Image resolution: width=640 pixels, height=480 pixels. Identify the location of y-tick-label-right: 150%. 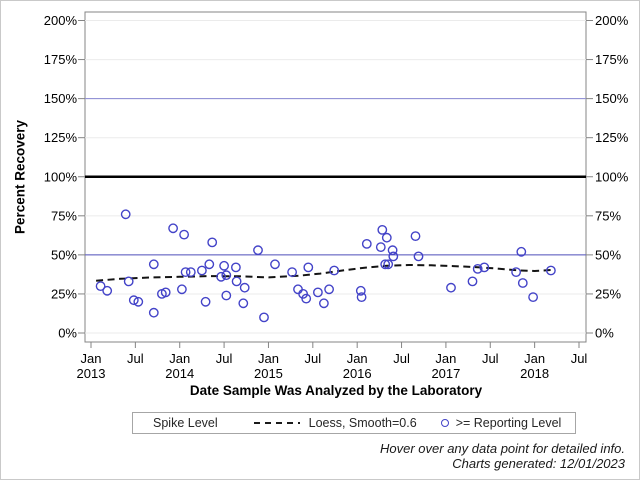
(612, 98).